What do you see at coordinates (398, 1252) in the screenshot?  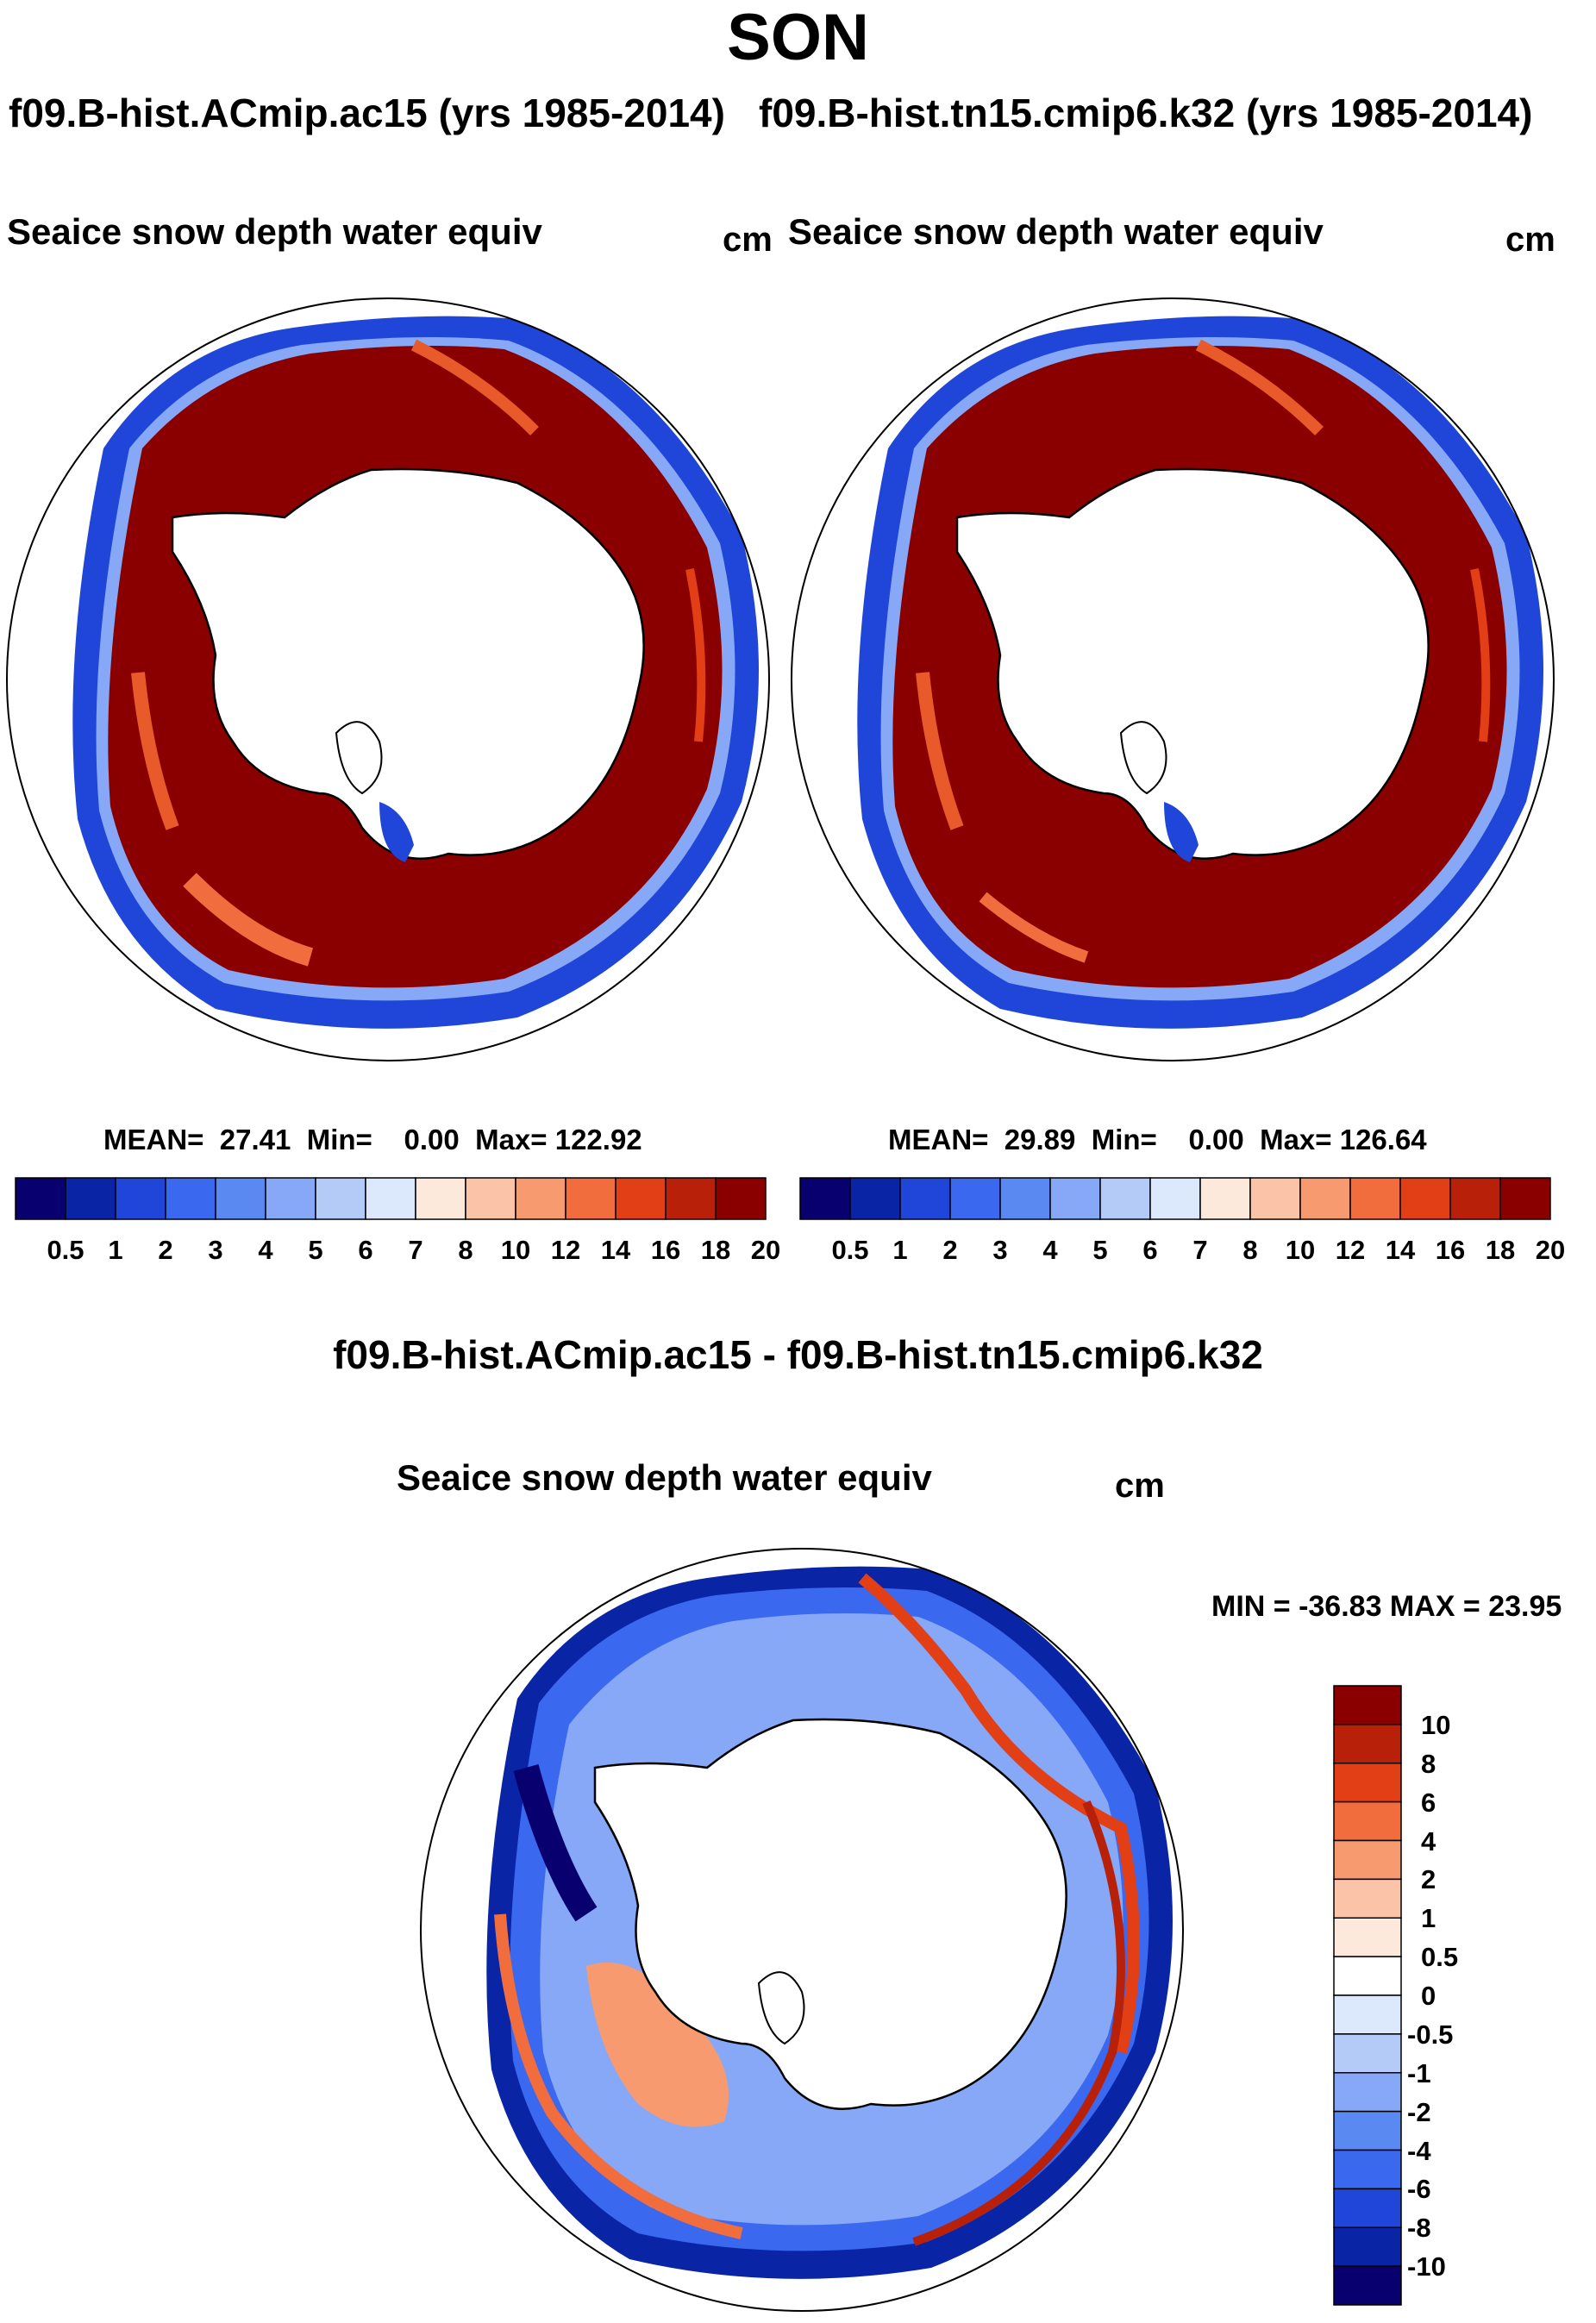 I see `left-colorbar-labels: 0.5 1 2 3 4 5 6 7 8 10 12 14 16 18 20` at bounding box center [398, 1252].